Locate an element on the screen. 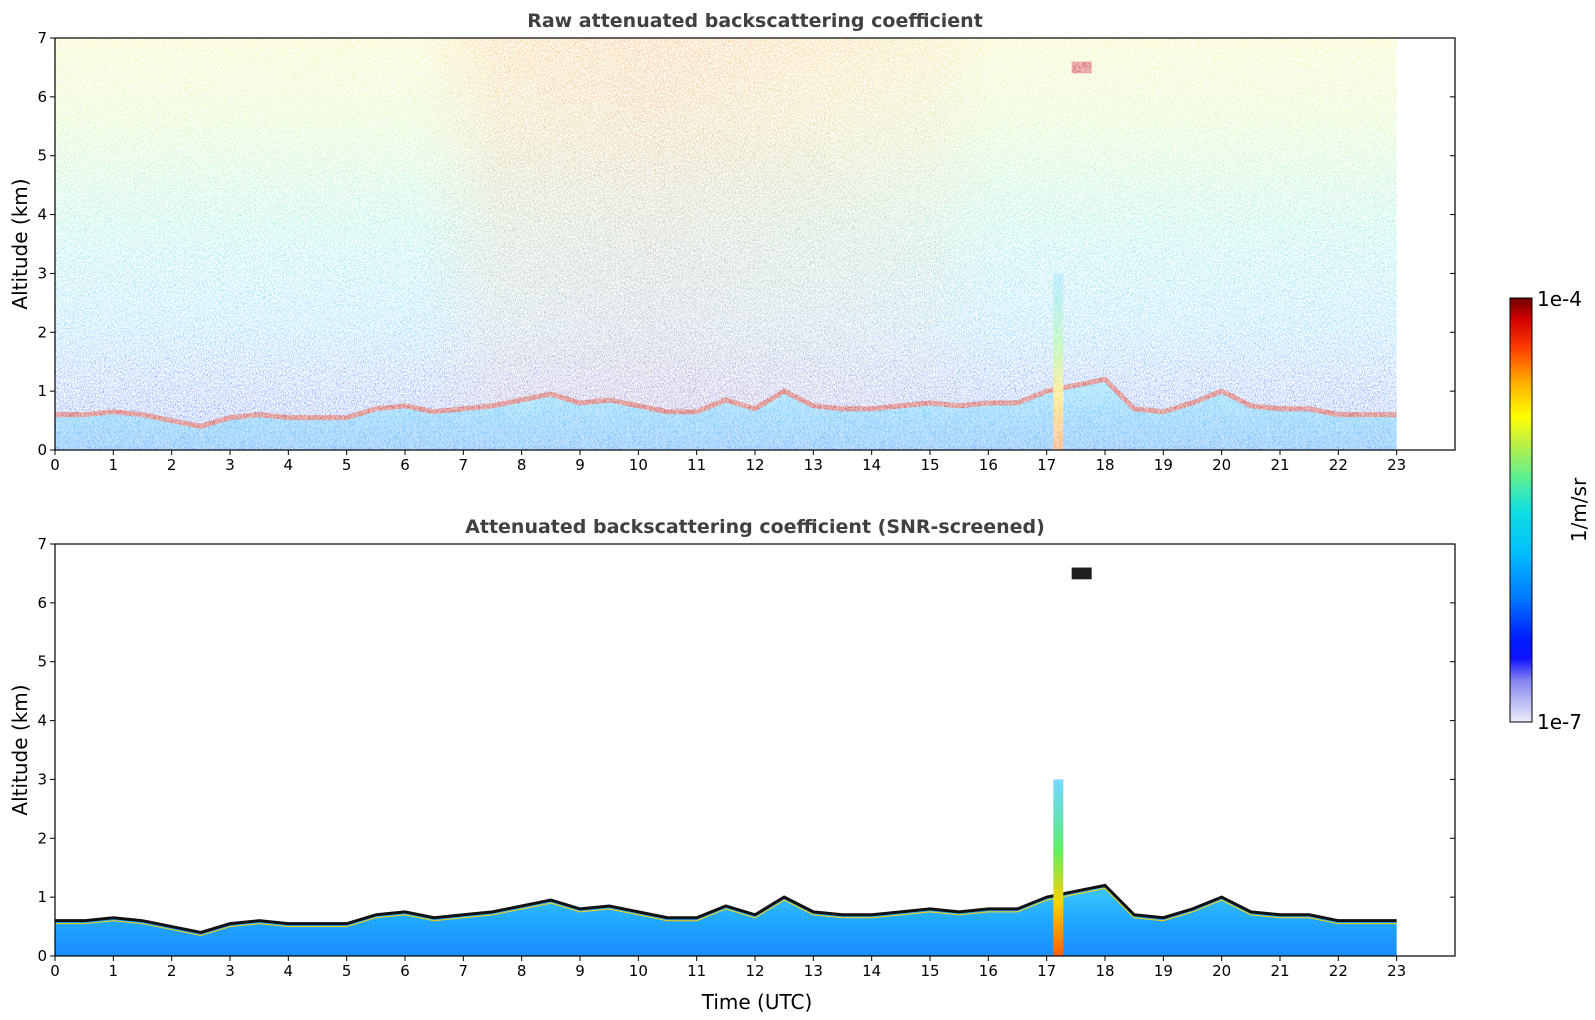 The image size is (1595, 1020). boundary-layer-top is located at coordinates (726, 909).